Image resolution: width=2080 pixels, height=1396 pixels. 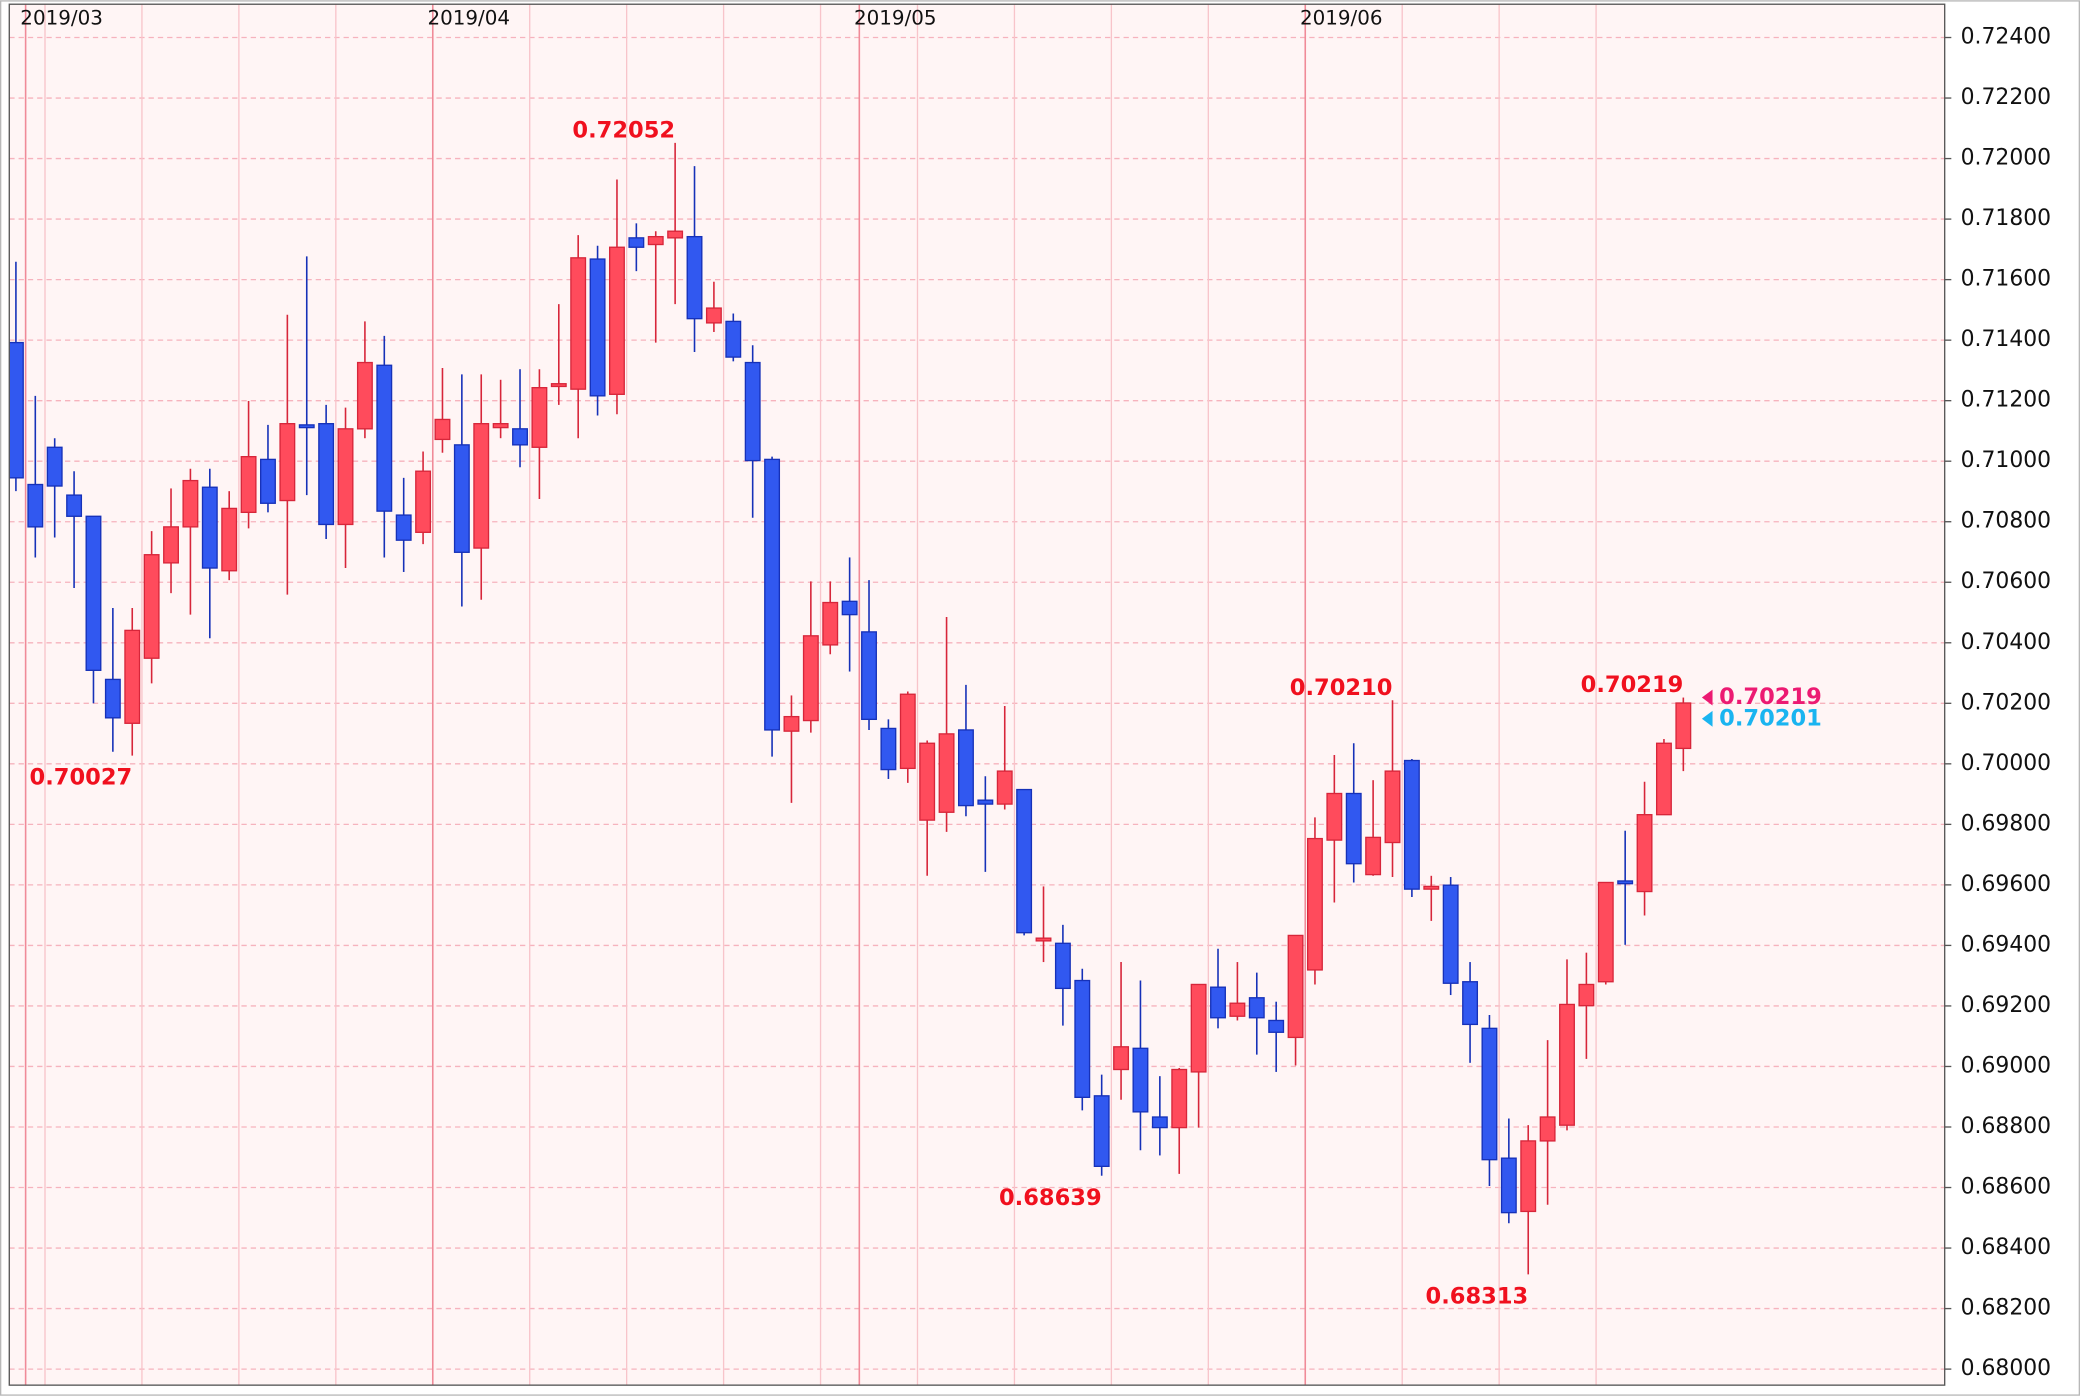 What do you see at coordinates (81, 778) in the screenshot?
I see `annotation: 0.70027` at bounding box center [81, 778].